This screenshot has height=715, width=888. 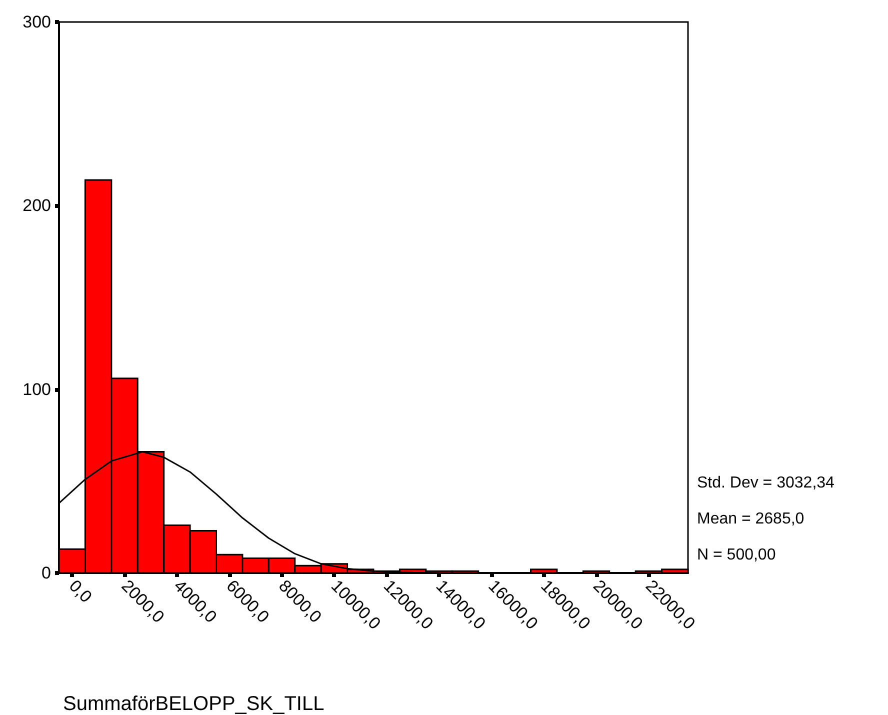 What do you see at coordinates (766, 483) in the screenshot?
I see `text: Std. Dev = 3032,34` at bounding box center [766, 483].